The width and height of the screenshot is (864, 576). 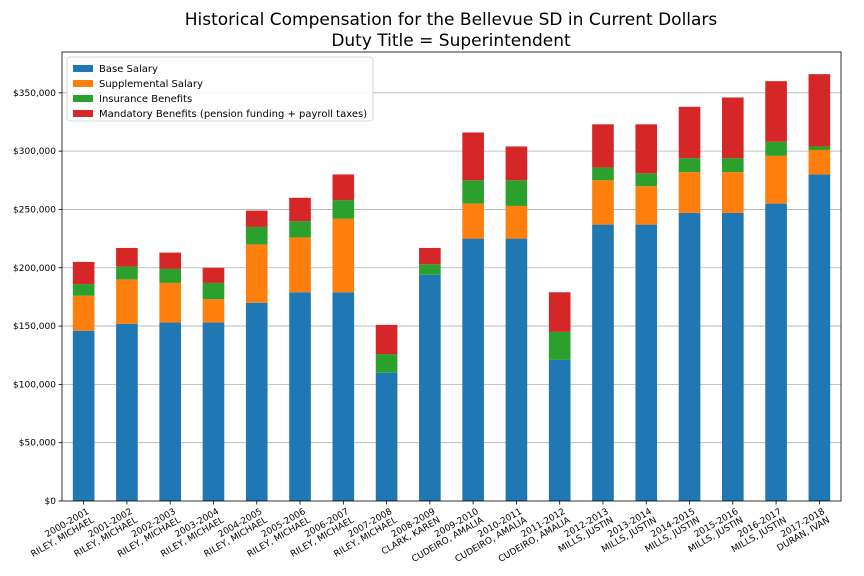 I want to click on legend-entry: Supplemental Salary, so click(x=151, y=84).